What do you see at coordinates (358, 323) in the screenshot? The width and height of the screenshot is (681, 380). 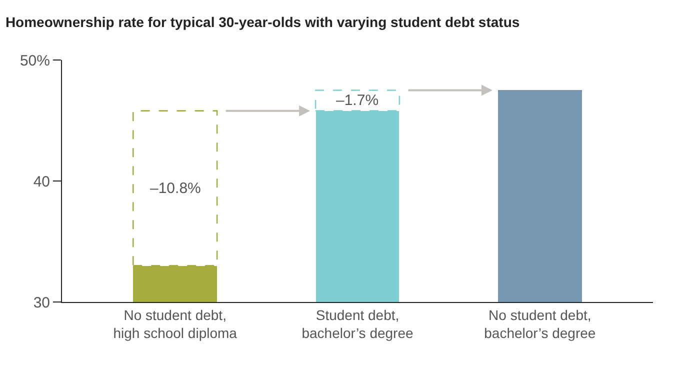 I see `x-tick-label: Student debt, bachelor’s degree` at bounding box center [358, 323].